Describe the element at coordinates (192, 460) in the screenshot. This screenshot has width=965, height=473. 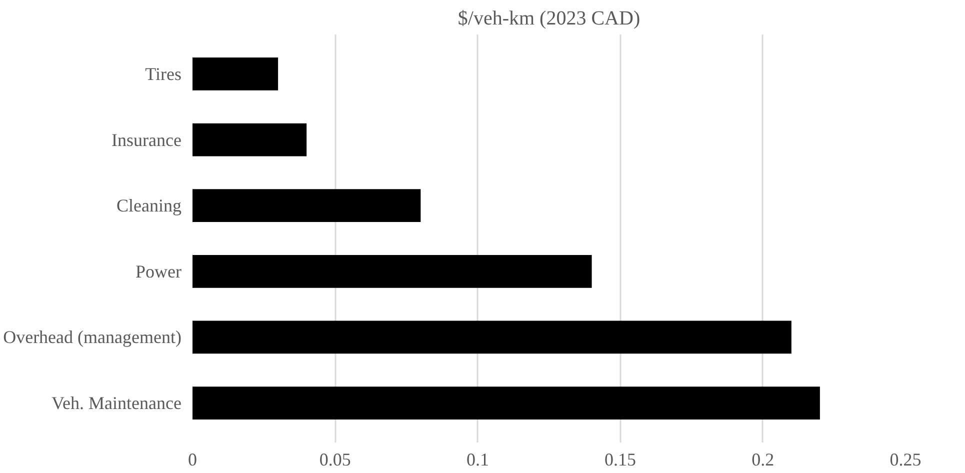
I see `x-tick-label: 0` at that location.